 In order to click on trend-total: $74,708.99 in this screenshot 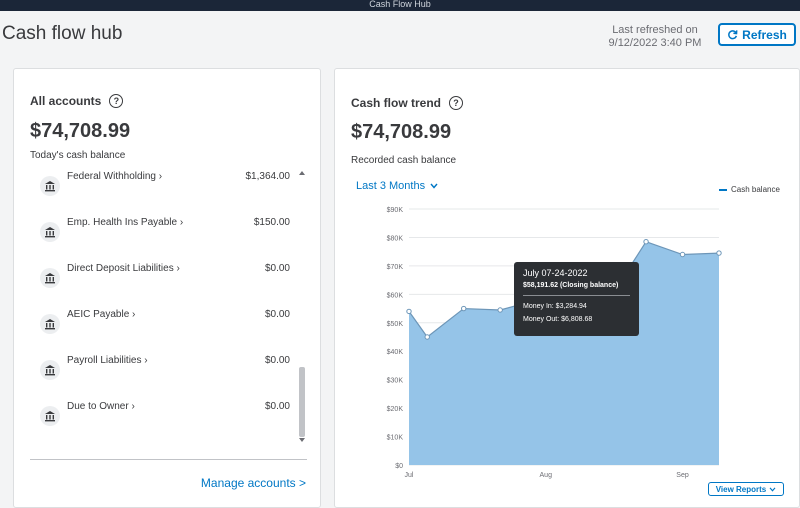, I will do `click(401, 132)`.